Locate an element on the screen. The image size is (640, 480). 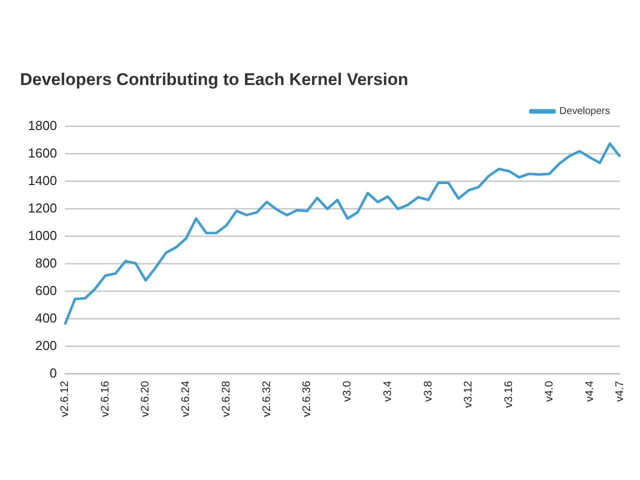
y-tick-label: 600 is located at coordinates (46, 290).